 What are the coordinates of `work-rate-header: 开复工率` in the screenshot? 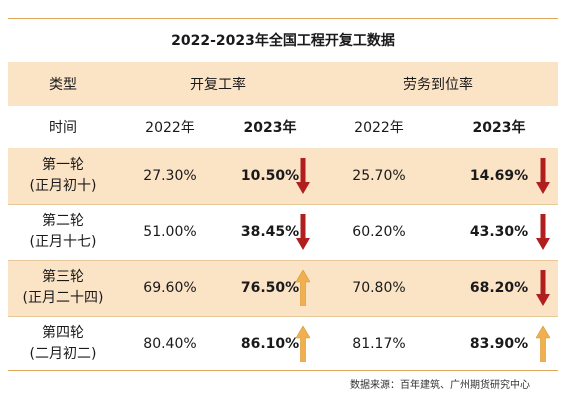 It's located at (218, 85).